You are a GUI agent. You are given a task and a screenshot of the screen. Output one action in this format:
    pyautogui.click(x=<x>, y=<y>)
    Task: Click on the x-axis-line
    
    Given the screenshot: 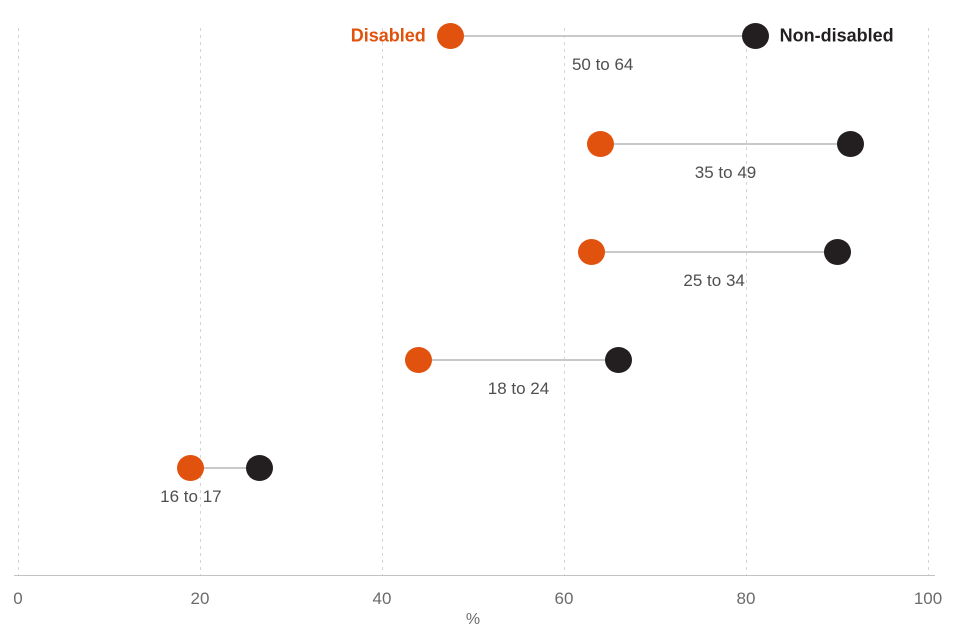 What is the action you would take?
    pyautogui.click(x=474, y=575)
    